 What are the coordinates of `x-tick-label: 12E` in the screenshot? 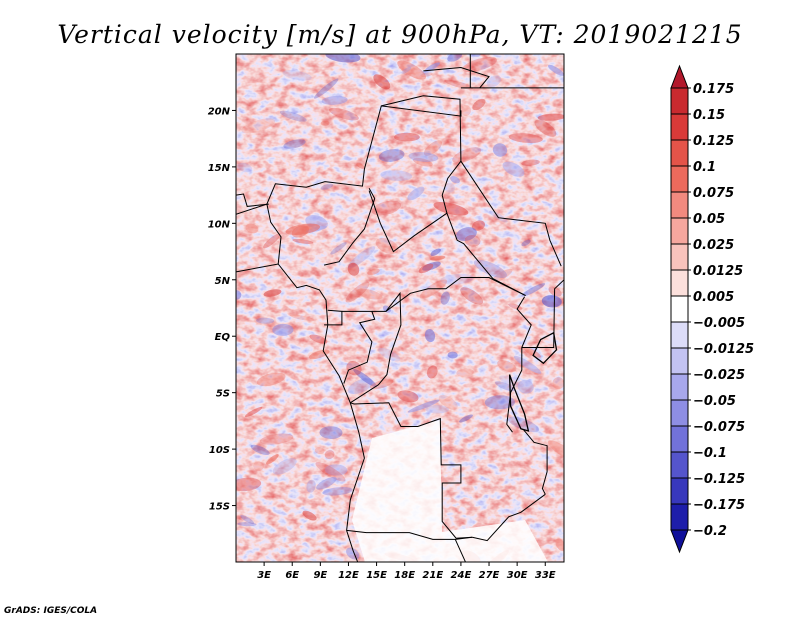 It's located at (348, 575).